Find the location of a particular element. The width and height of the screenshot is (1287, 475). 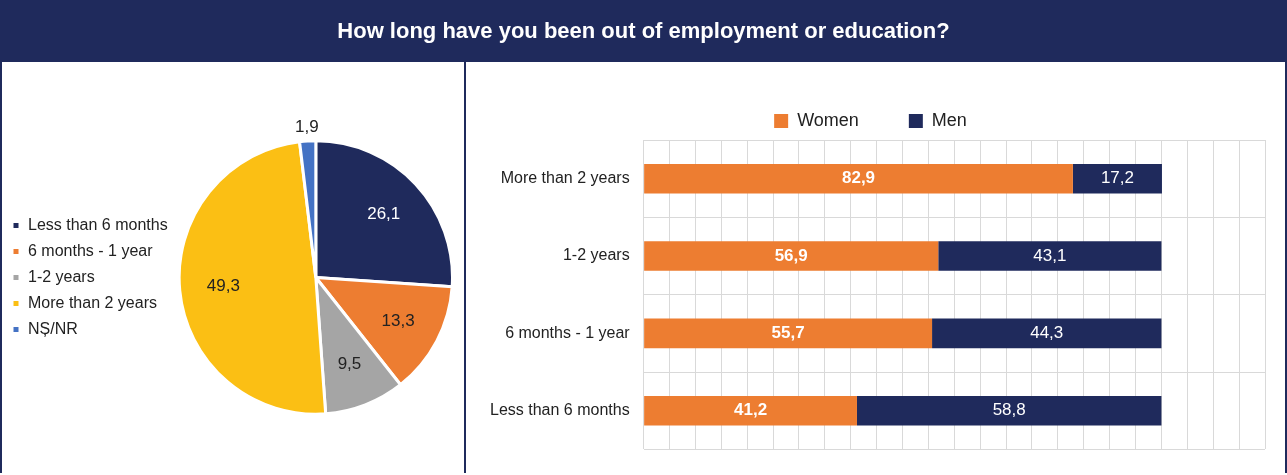

legend-label: Less than 6 months is located at coordinates (98, 224).